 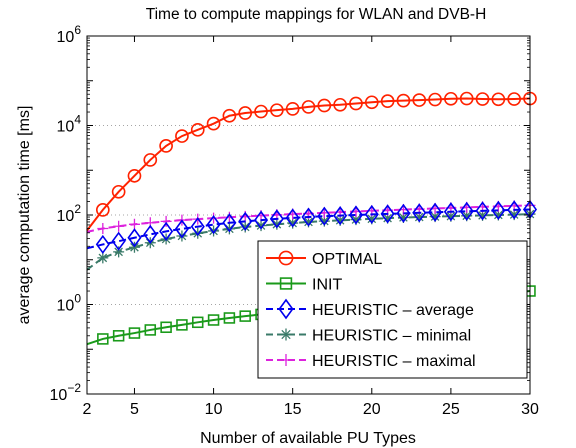 What do you see at coordinates (69, 34) in the screenshot?
I see `y-tick-label: 10⁶` at bounding box center [69, 34].